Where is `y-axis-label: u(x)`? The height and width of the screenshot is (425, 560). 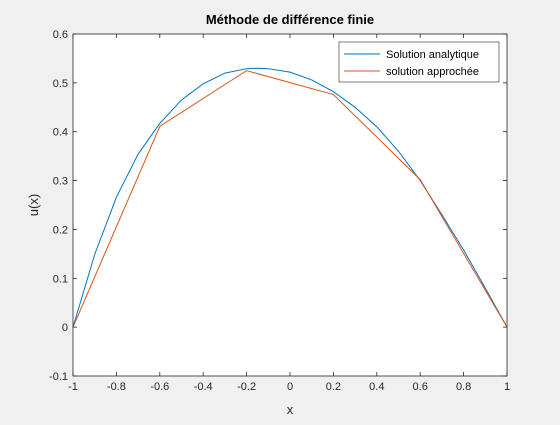 y-axis-label: u(x) is located at coordinates (33, 205).